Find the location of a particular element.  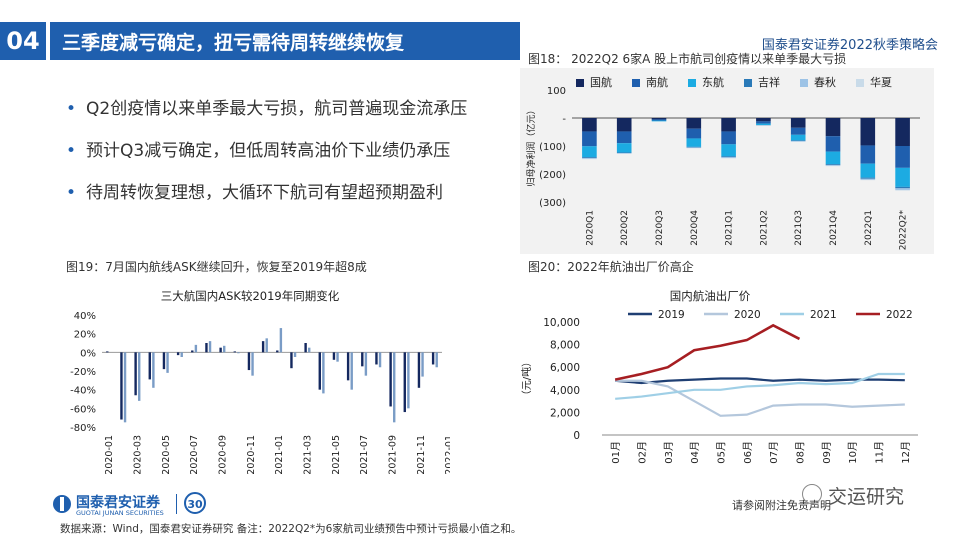

fig20-xtick: 01月 is located at coordinates (616, 452).